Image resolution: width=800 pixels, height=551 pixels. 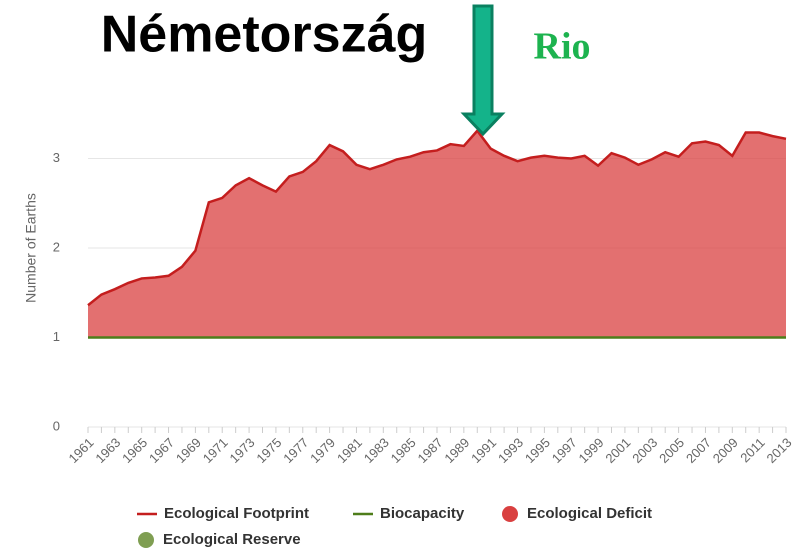 I want to click on y-tick-label: 1, so click(x=56, y=336).